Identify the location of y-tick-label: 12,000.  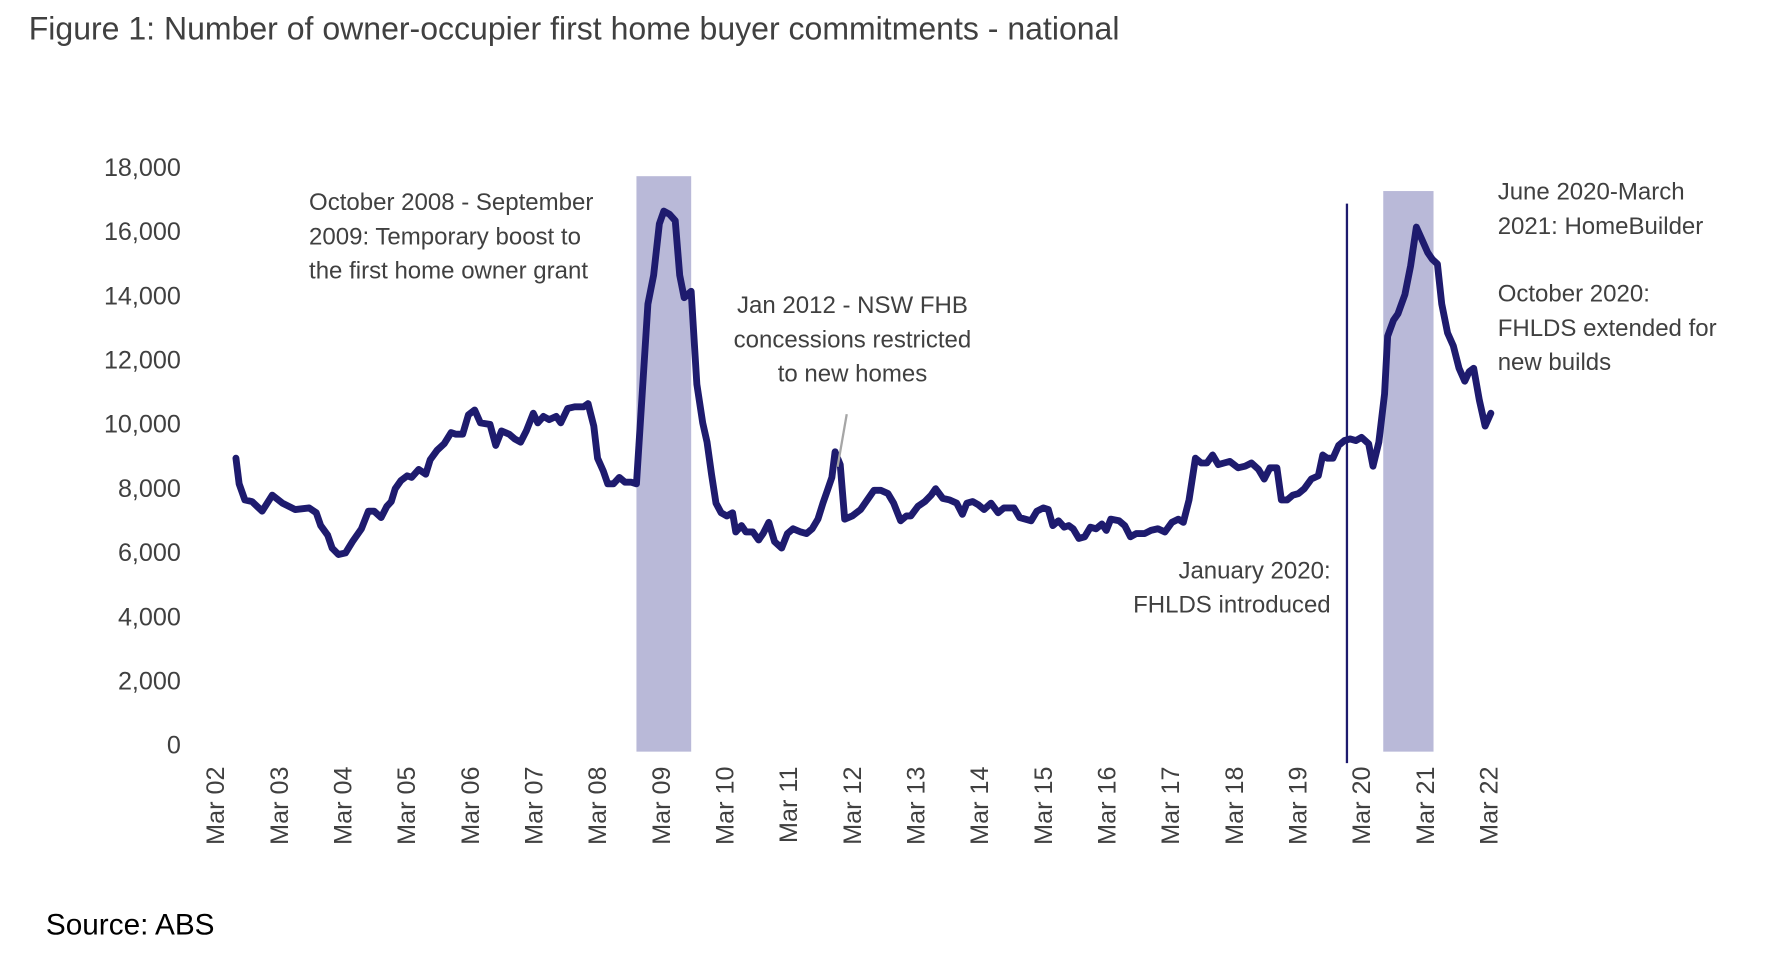
(142, 361).